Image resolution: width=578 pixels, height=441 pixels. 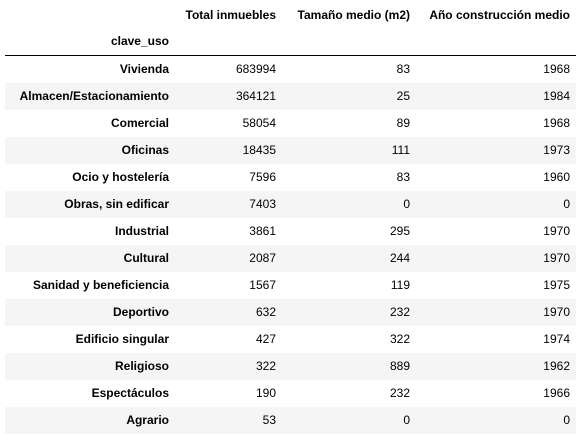 I want to click on column-header: Año construcción medio, so click(x=499, y=15).